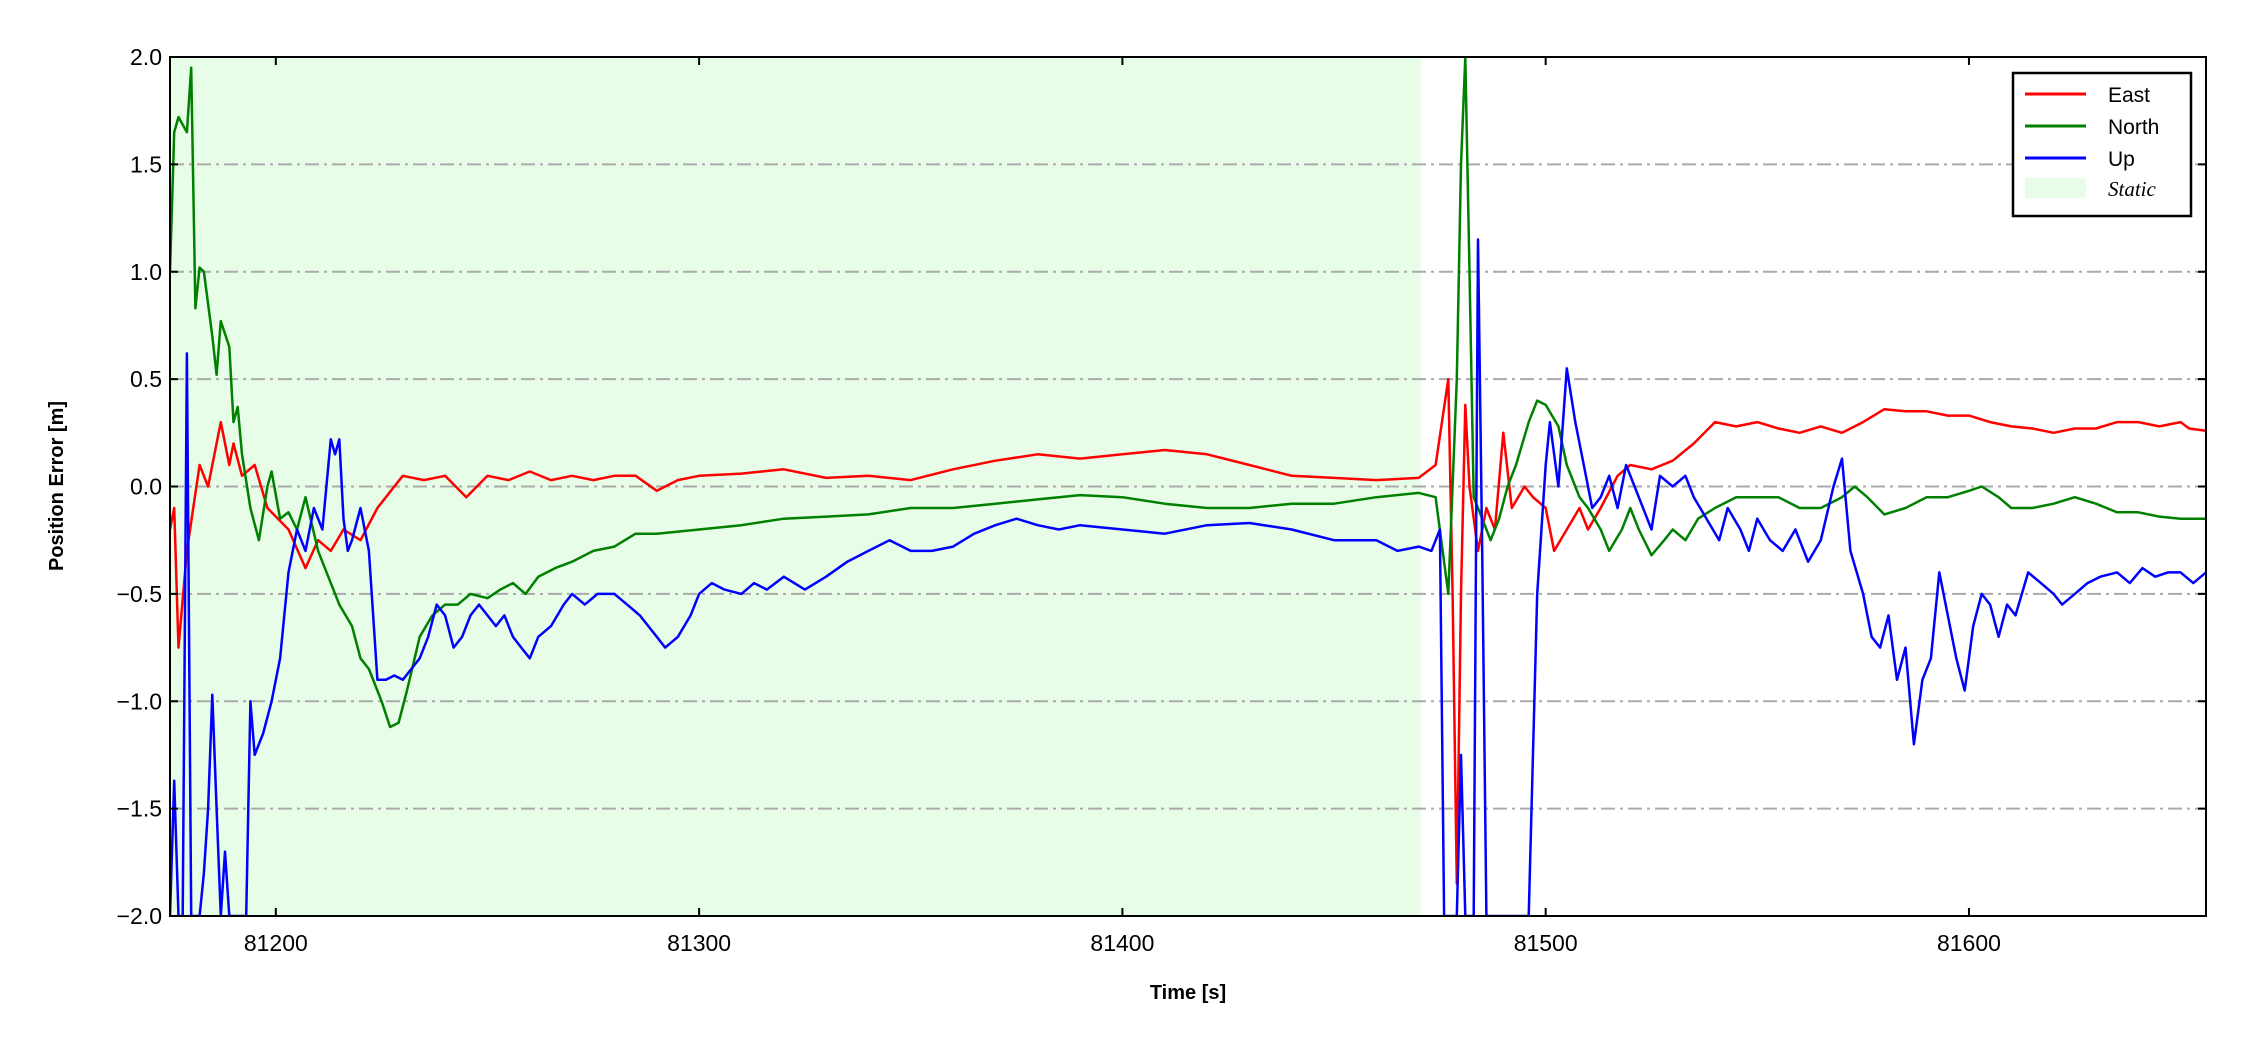 The width and height of the screenshot is (2250, 1050). What do you see at coordinates (1122, 943) in the screenshot?
I see `x-tick-label: 81400` at bounding box center [1122, 943].